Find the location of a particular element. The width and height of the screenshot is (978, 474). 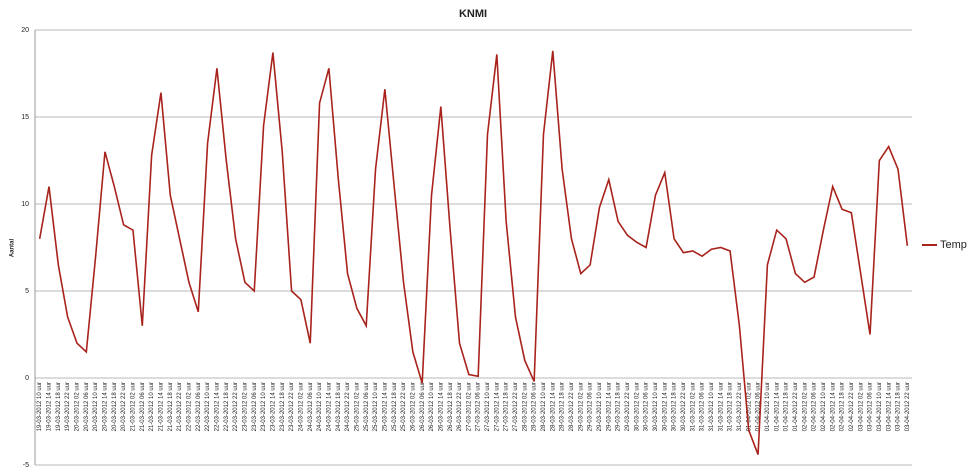

x-tick-label: 25-03-2012 10 uur is located at coordinates (376, 406).